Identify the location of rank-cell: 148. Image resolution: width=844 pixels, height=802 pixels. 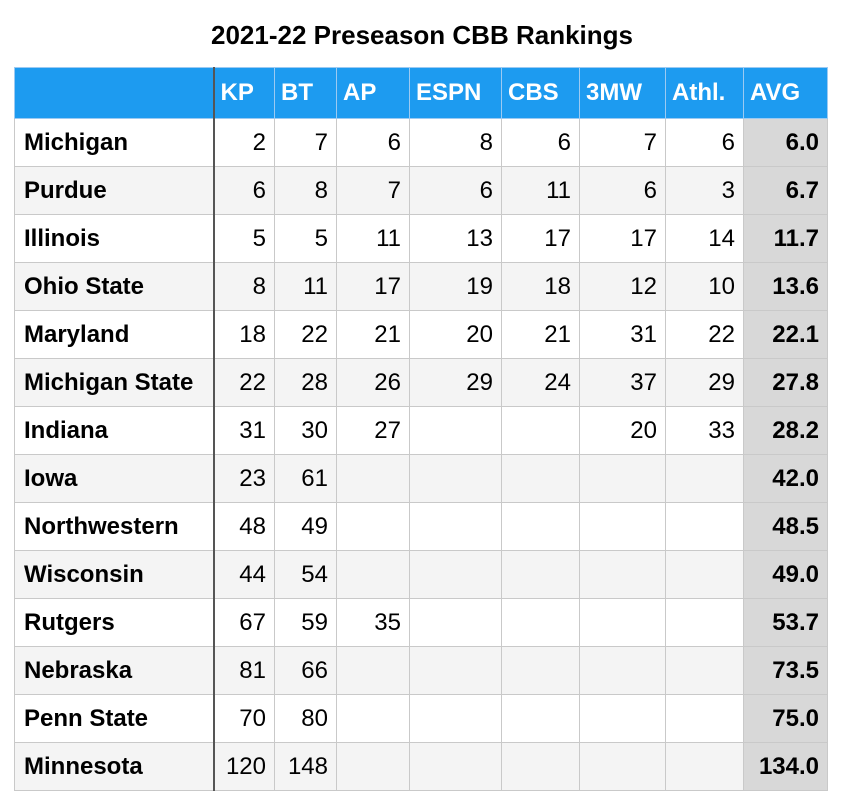
(305, 766).